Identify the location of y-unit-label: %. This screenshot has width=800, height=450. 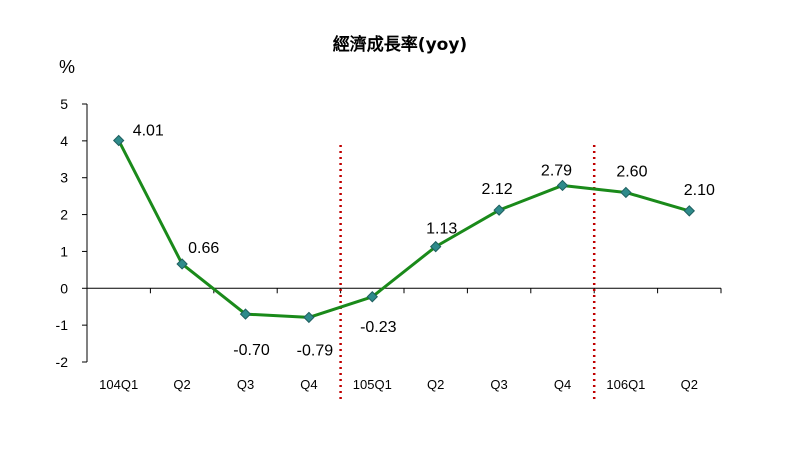
(67, 67).